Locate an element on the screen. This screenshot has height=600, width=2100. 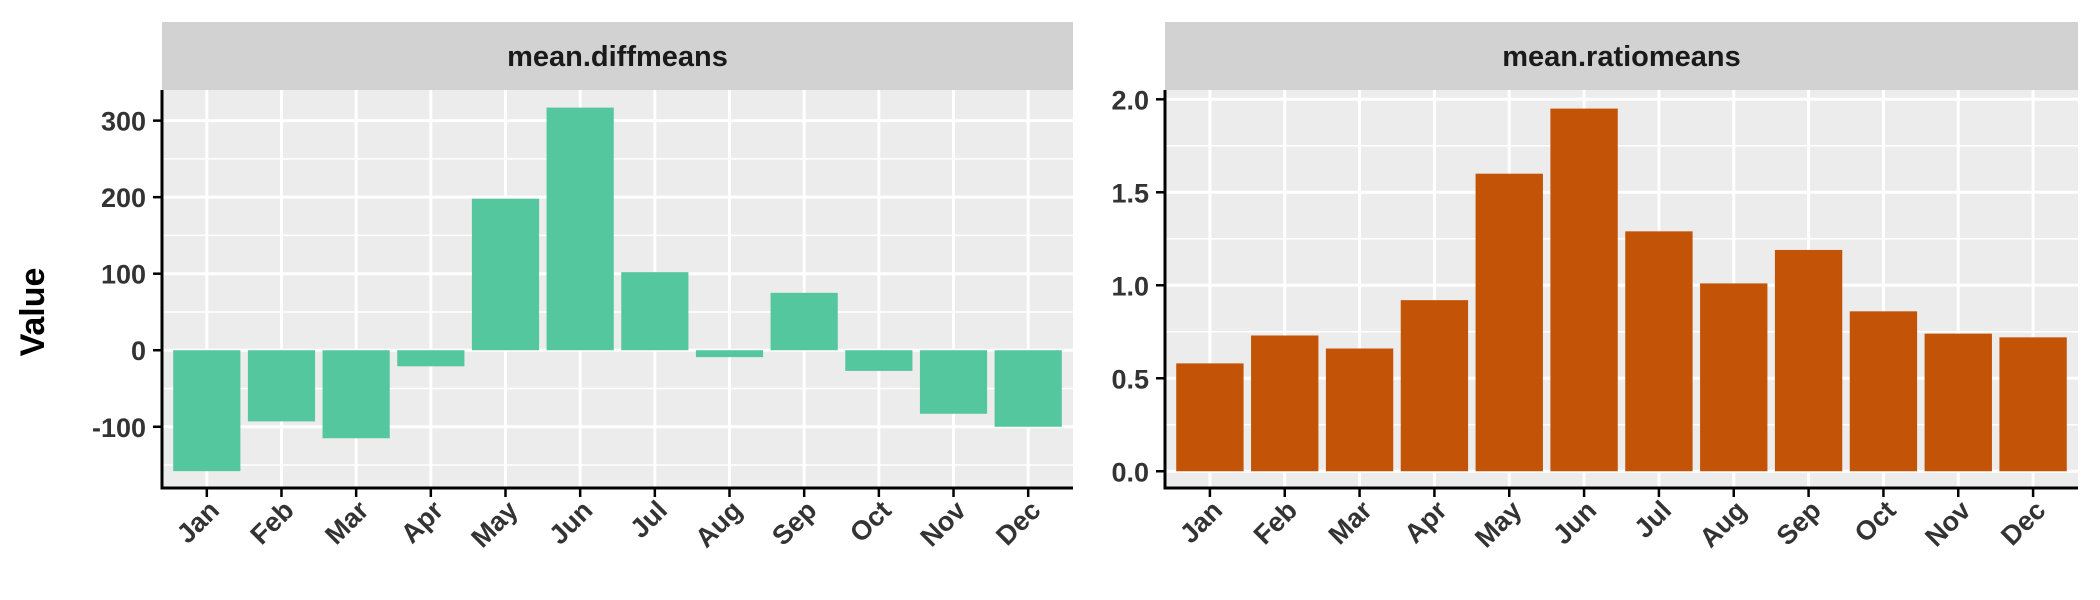
y-tick-label: 2.0 is located at coordinates (1130, 100).